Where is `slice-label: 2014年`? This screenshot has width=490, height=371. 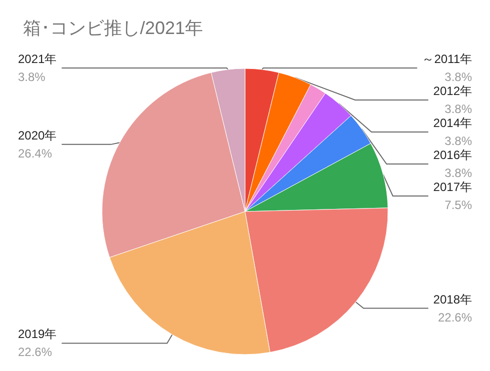
slice-label: 2014年 is located at coordinates (452, 123).